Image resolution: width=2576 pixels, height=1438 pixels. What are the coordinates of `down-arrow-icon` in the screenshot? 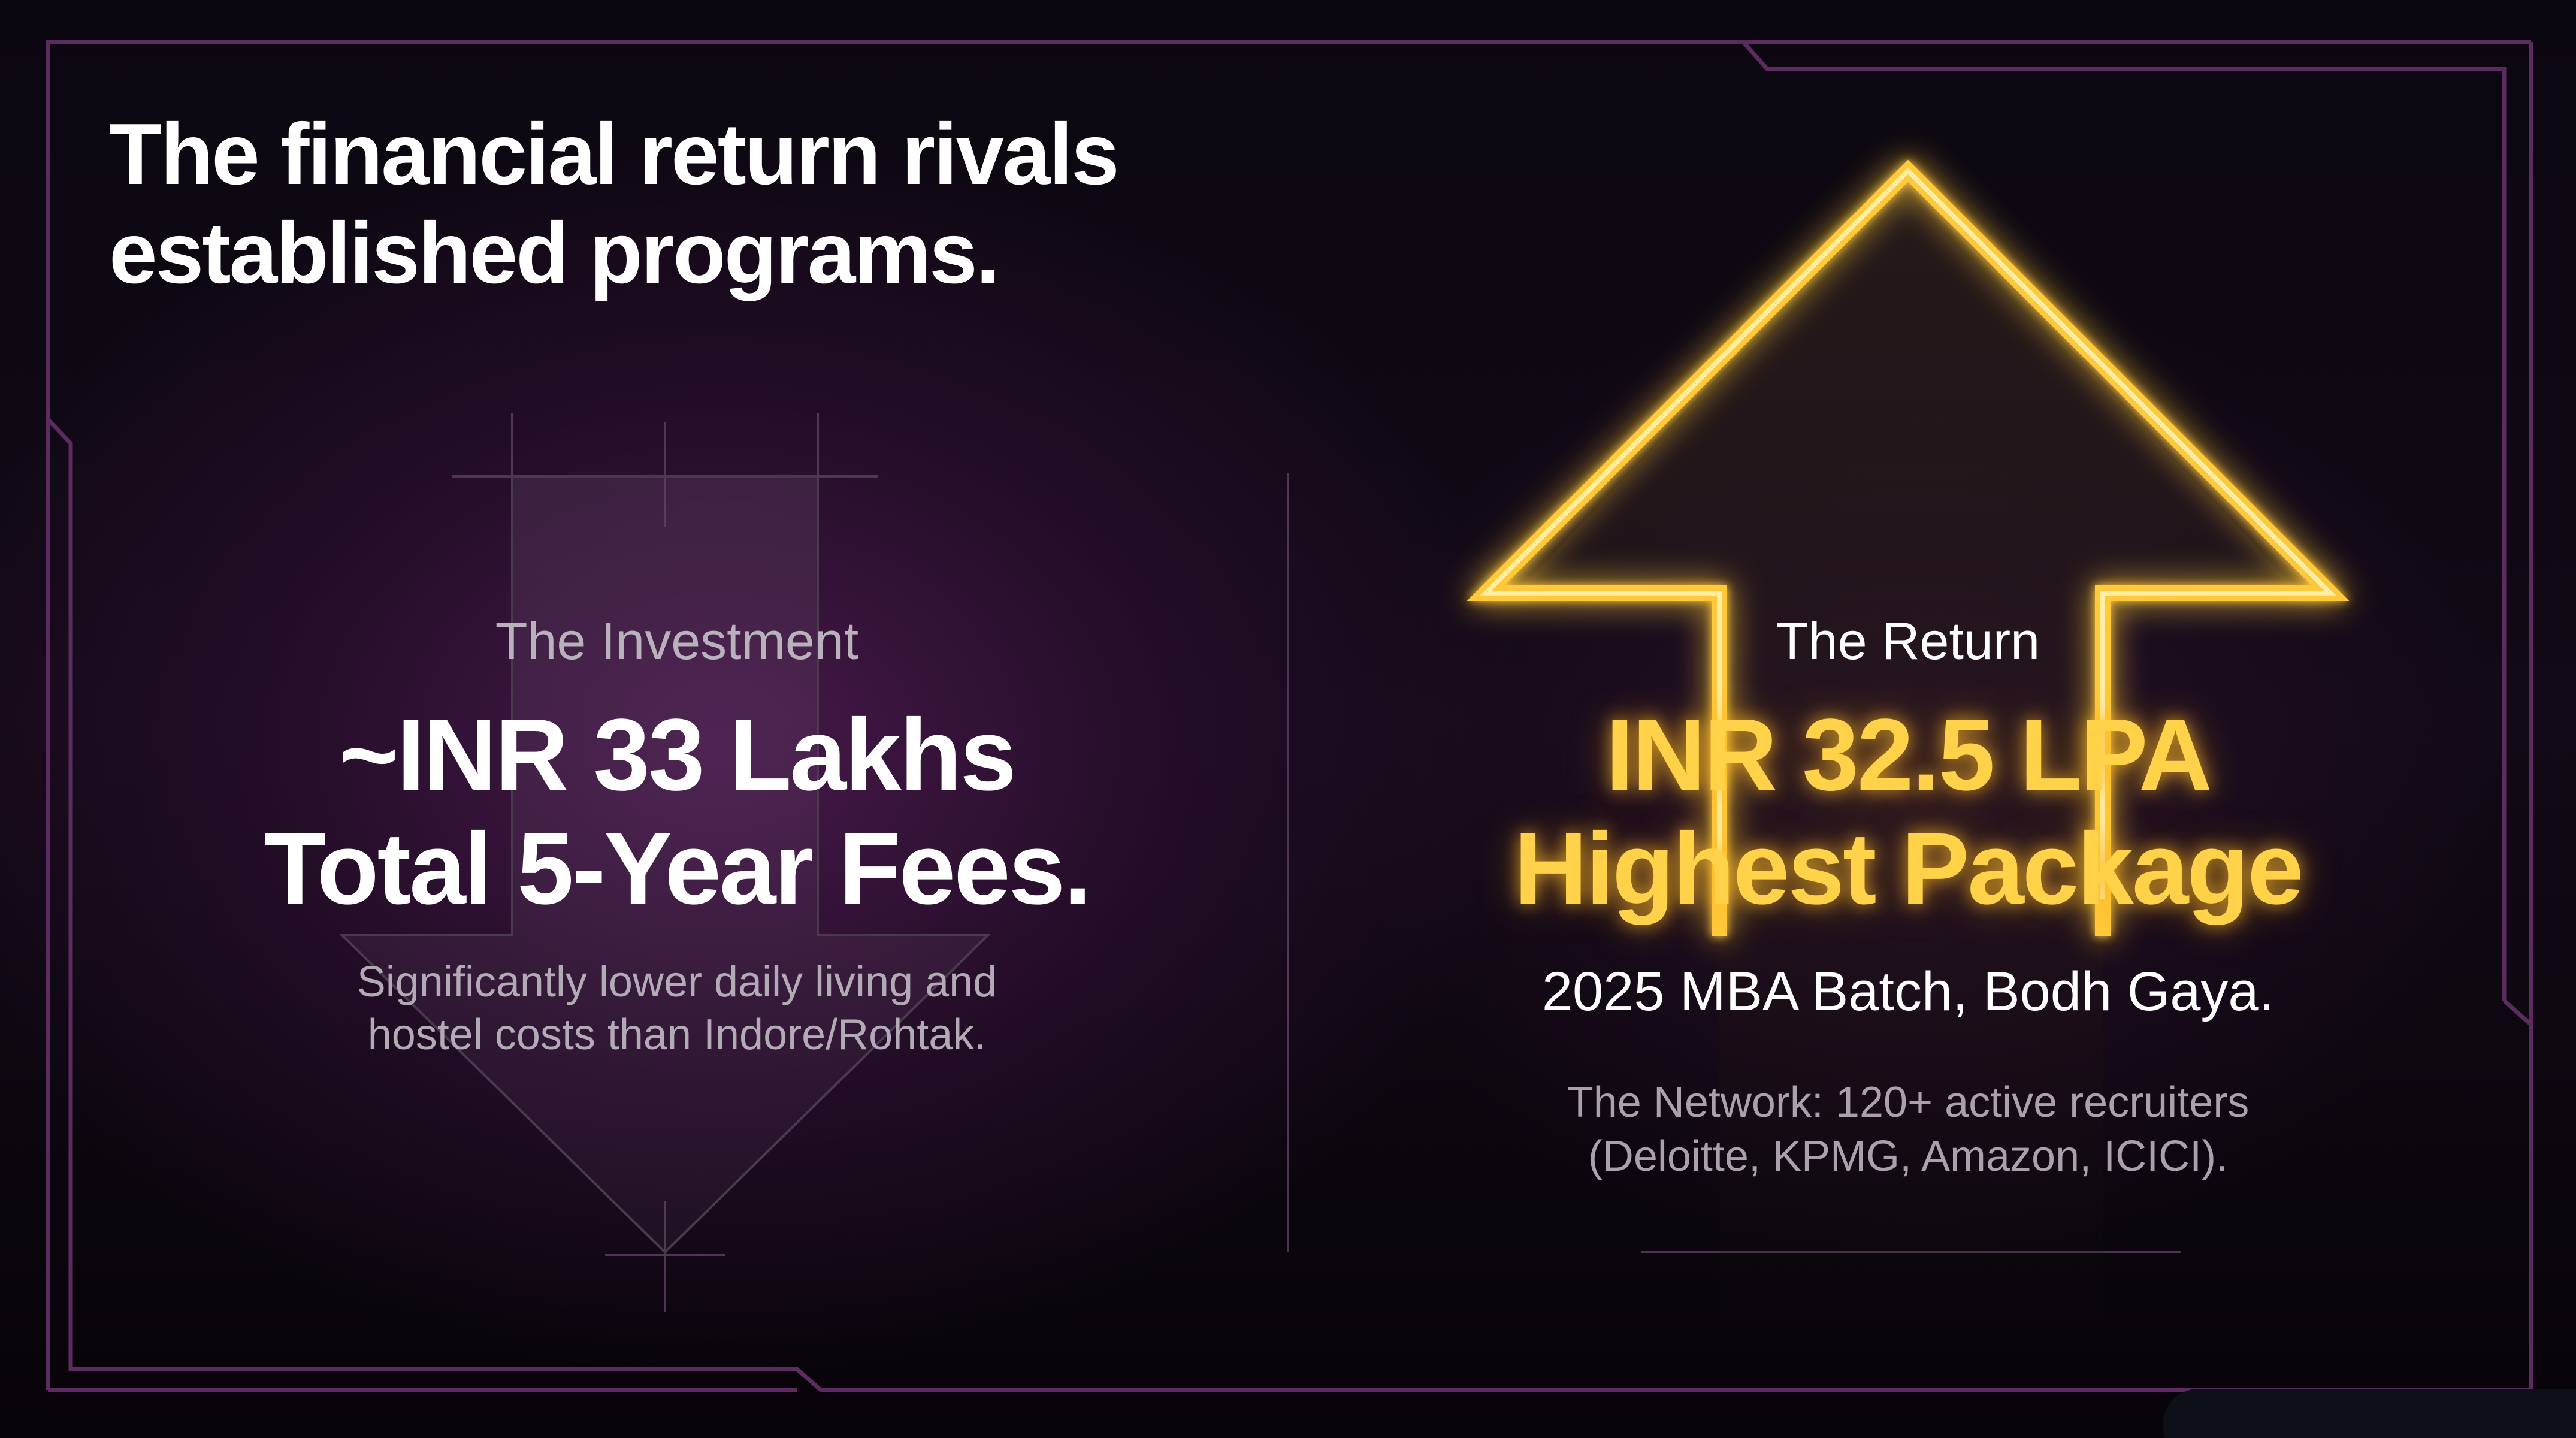 It's located at (664, 864).